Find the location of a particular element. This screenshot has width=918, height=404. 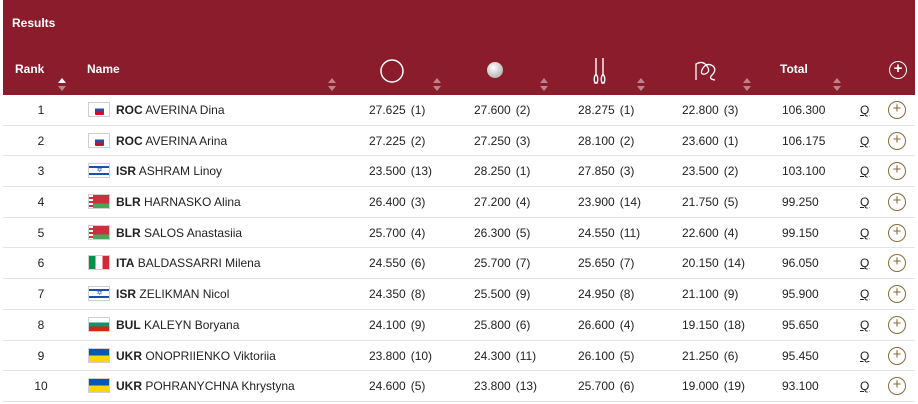

athlete-full-name: ONOPRIIENKO Viktoriia is located at coordinates (210, 355).